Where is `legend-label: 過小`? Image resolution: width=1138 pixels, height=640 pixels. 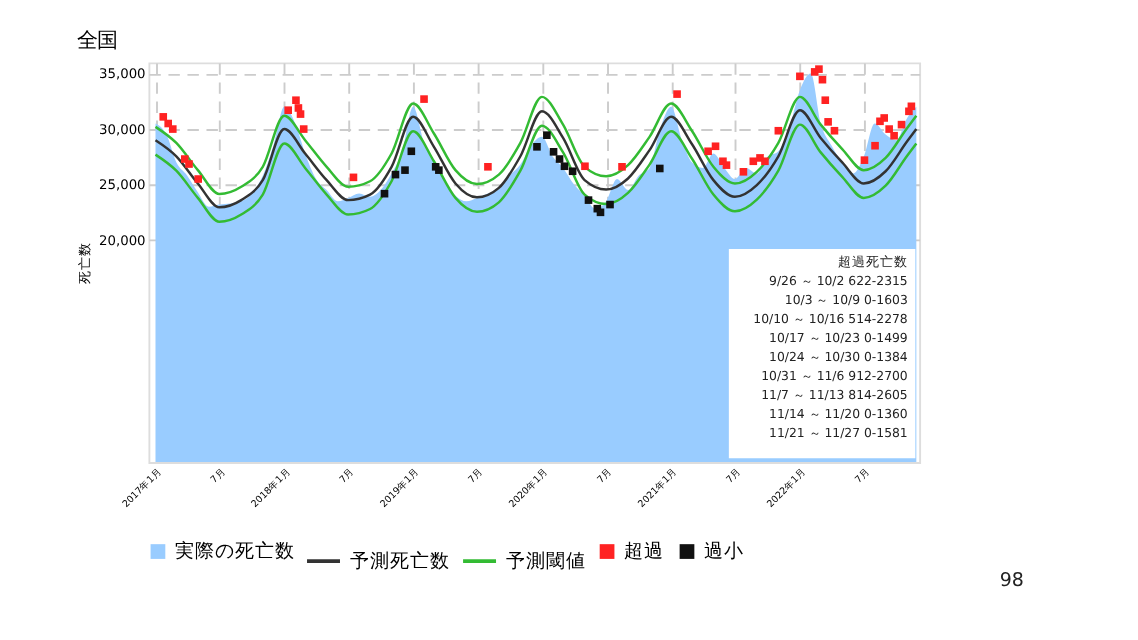 legend-label: 過小 is located at coordinates (724, 551).